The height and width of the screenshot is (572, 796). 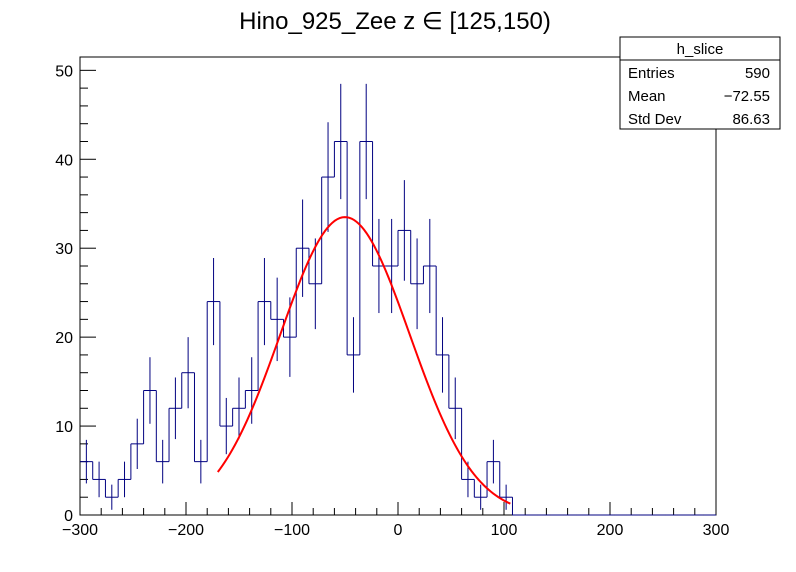 What do you see at coordinates (751, 119) in the screenshot?
I see `stats-stddev-value: 86.63` at bounding box center [751, 119].